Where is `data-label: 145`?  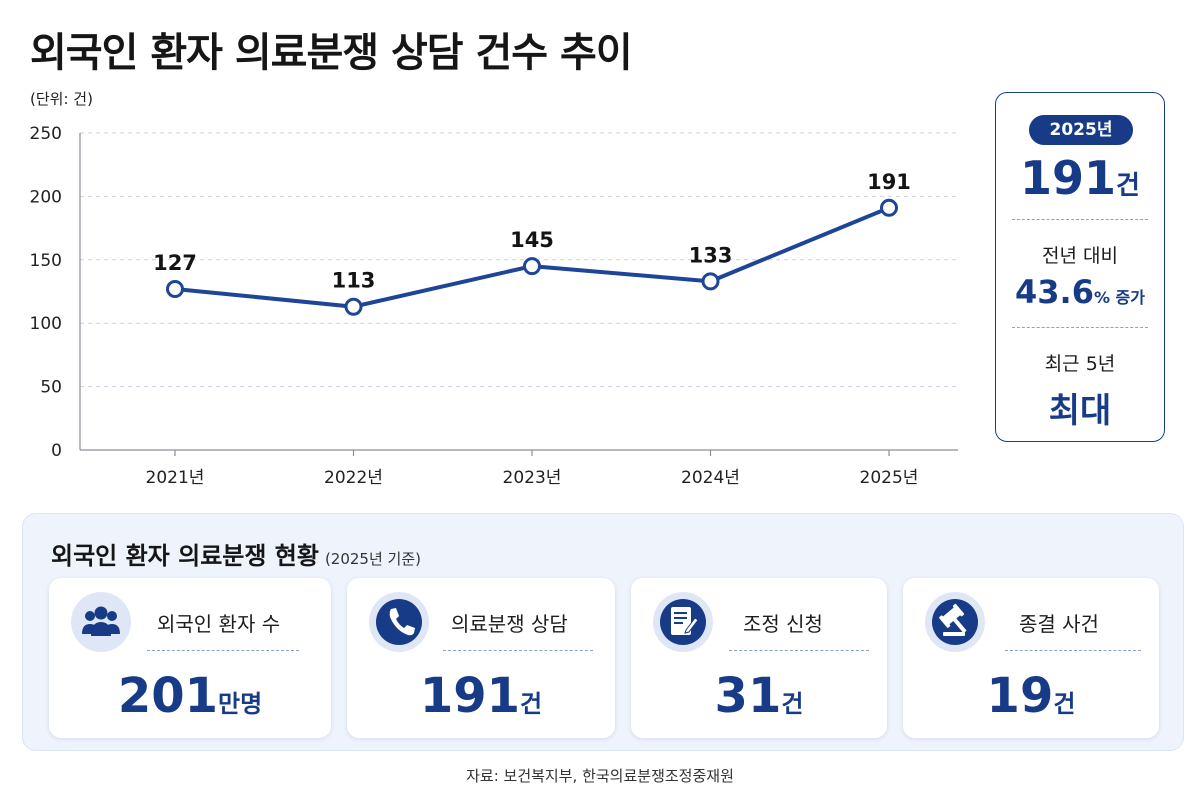 data-label: 145 is located at coordinates (532, 240).